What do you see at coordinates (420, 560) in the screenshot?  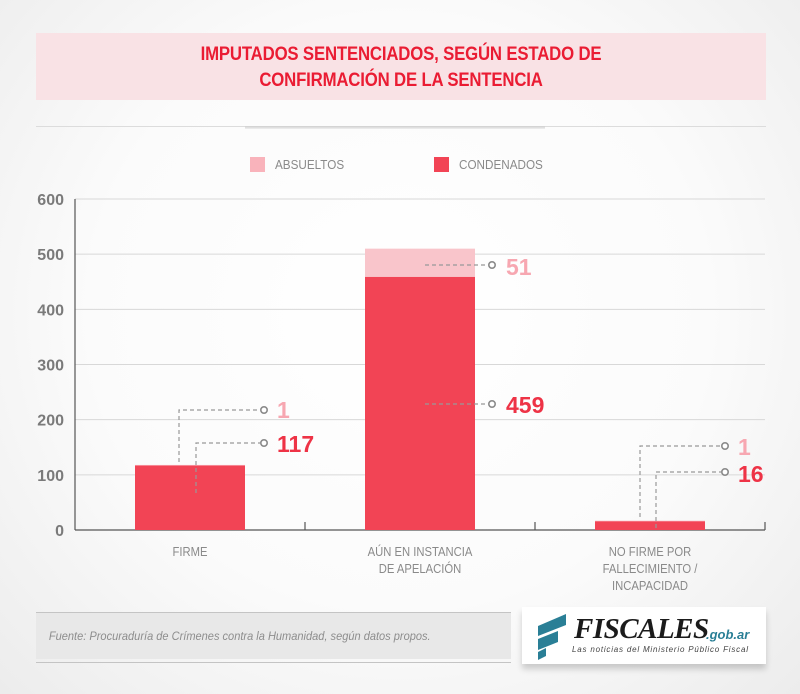 I see `category-label-apelacion: AÚN EN INSTANCIA DE APELACIÓN` at bounding box center [420, 560].